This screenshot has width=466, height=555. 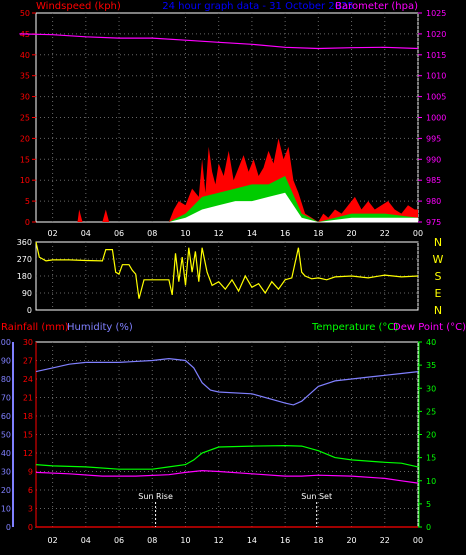 I want to click on barometer-tick-label: 975, so click(x=433, y=222).